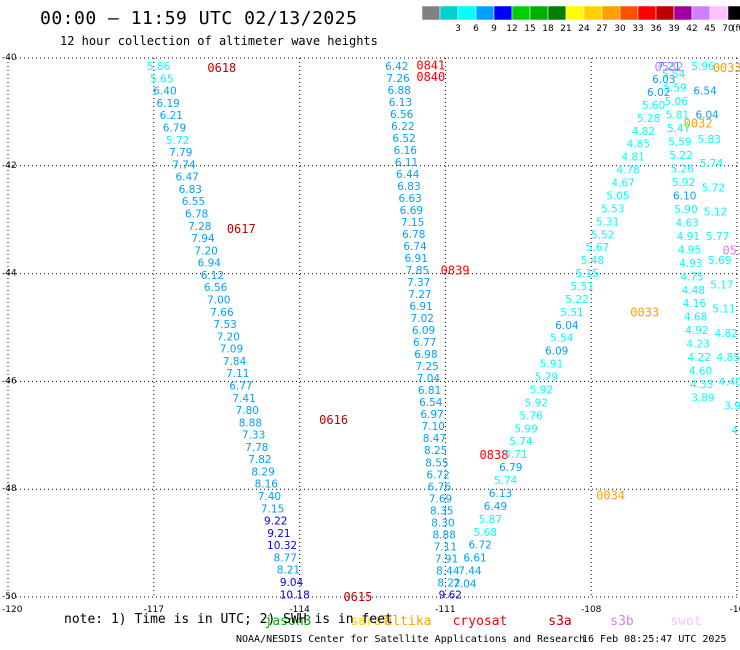  What do you see at coordinates (656, 29) in the screenshot?
I see `legend-tick-label: 36` at bounding box center [656, 29].